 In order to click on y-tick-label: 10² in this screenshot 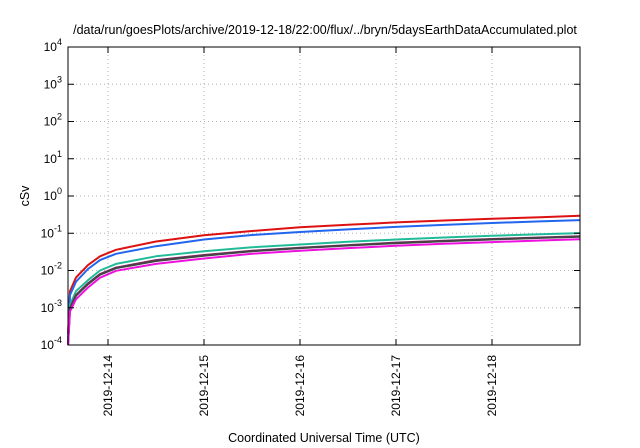, I will do `click(53, 120)`.